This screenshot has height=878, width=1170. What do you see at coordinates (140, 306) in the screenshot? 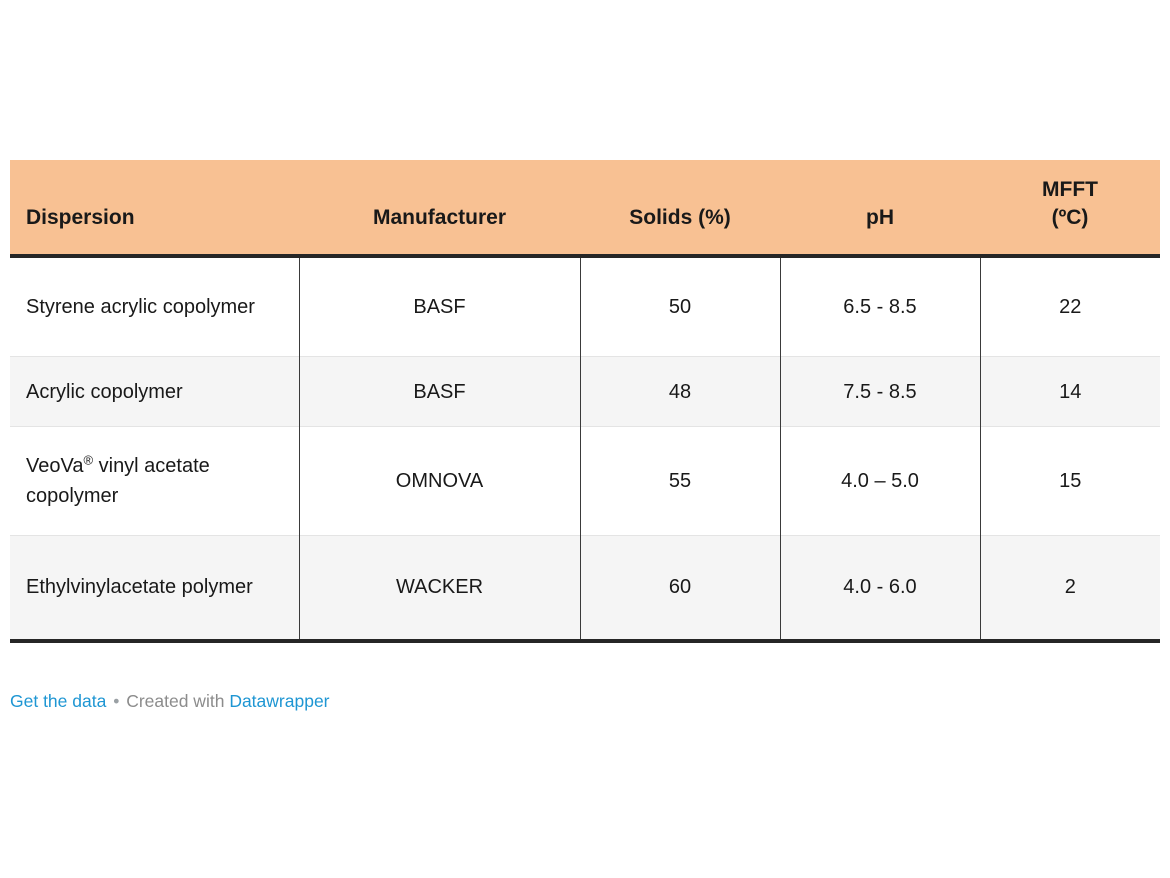
I see `cell-dispersion: Styrene acrylic copolymer` at bounding box center [140, 306].